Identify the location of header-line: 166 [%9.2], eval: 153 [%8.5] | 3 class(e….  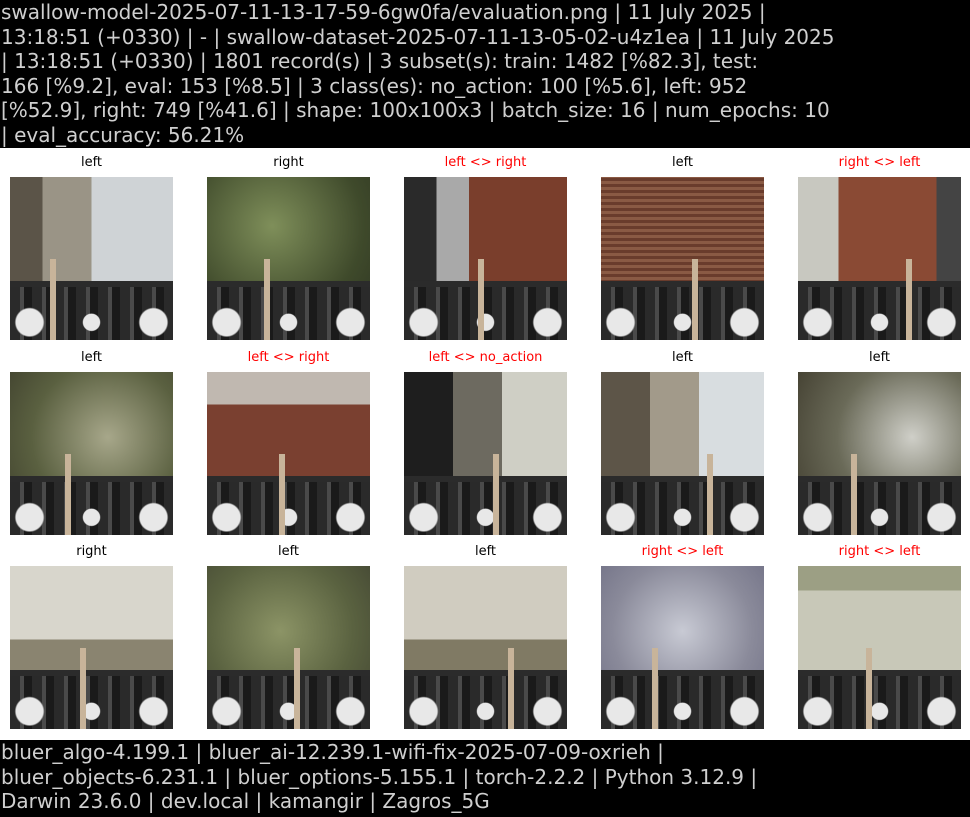
(374, 85).